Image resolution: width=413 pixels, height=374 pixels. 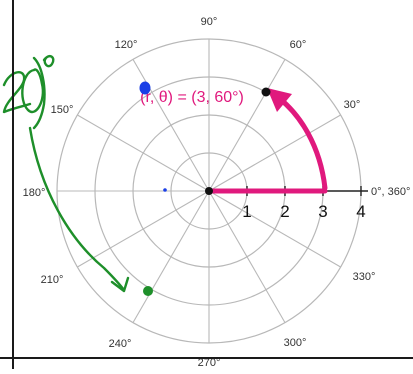 What do you see at coordinates (17, 92) in the screenshot?
I see `ink-digit-two` at bounding box center [17, 92].